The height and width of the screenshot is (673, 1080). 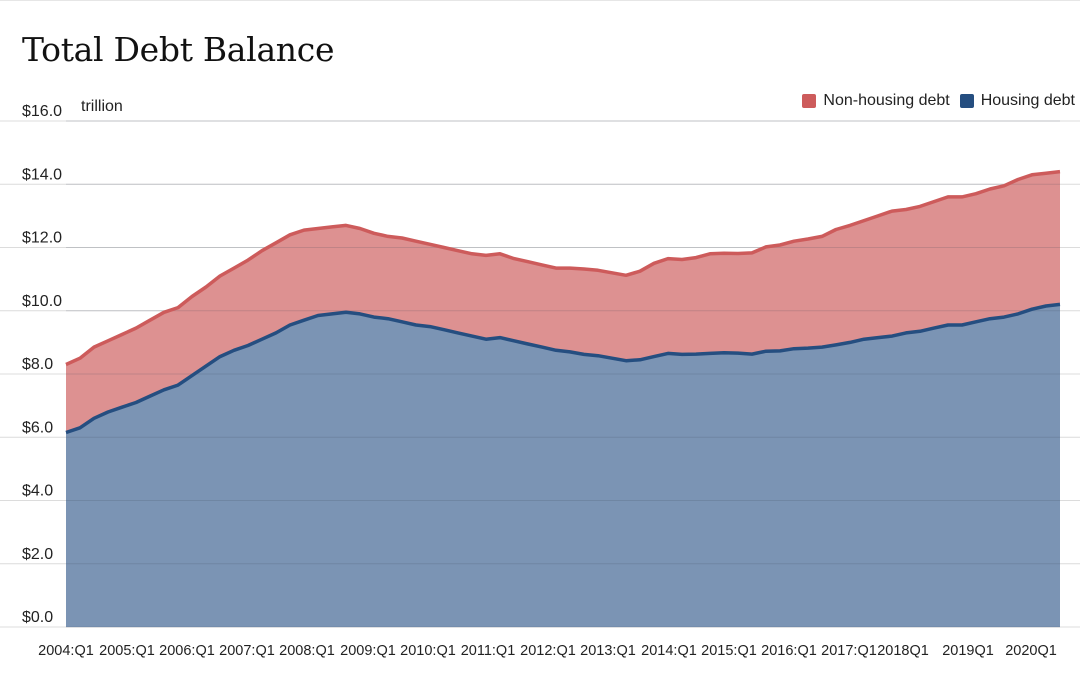 What do you see at coordinates (187, 651) in the screenshot?
I see `x-tick-label: 2006:Q1` at bounding box center [187, 651].